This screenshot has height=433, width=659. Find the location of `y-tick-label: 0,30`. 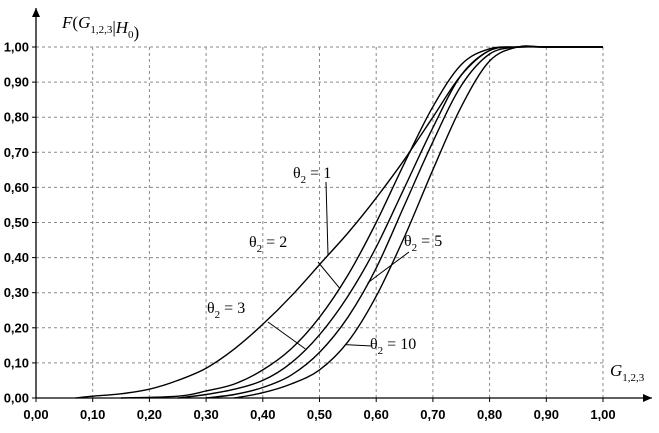

y-tick-label: 0,30 is located at coordinates (16, 292).